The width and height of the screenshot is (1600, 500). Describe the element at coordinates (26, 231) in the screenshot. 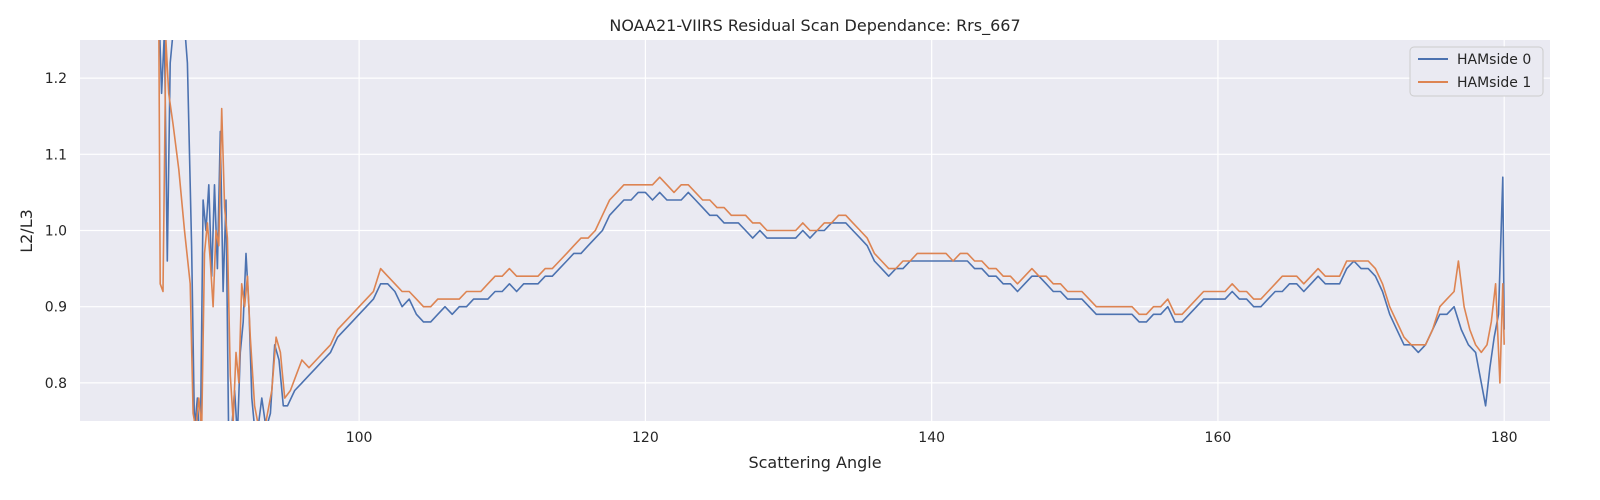

I see `y-axis-label: L2/L3` at that location.